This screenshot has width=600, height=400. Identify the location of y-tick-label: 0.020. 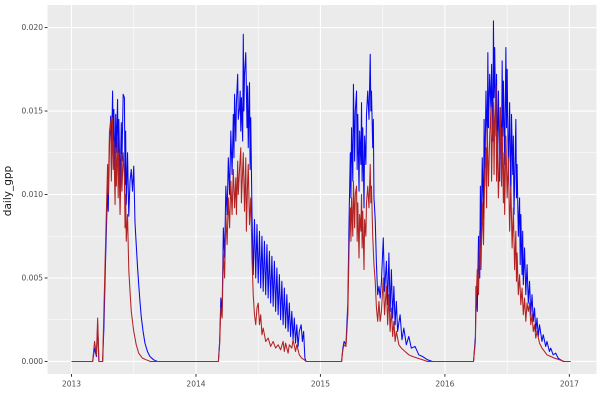
(33, 27).